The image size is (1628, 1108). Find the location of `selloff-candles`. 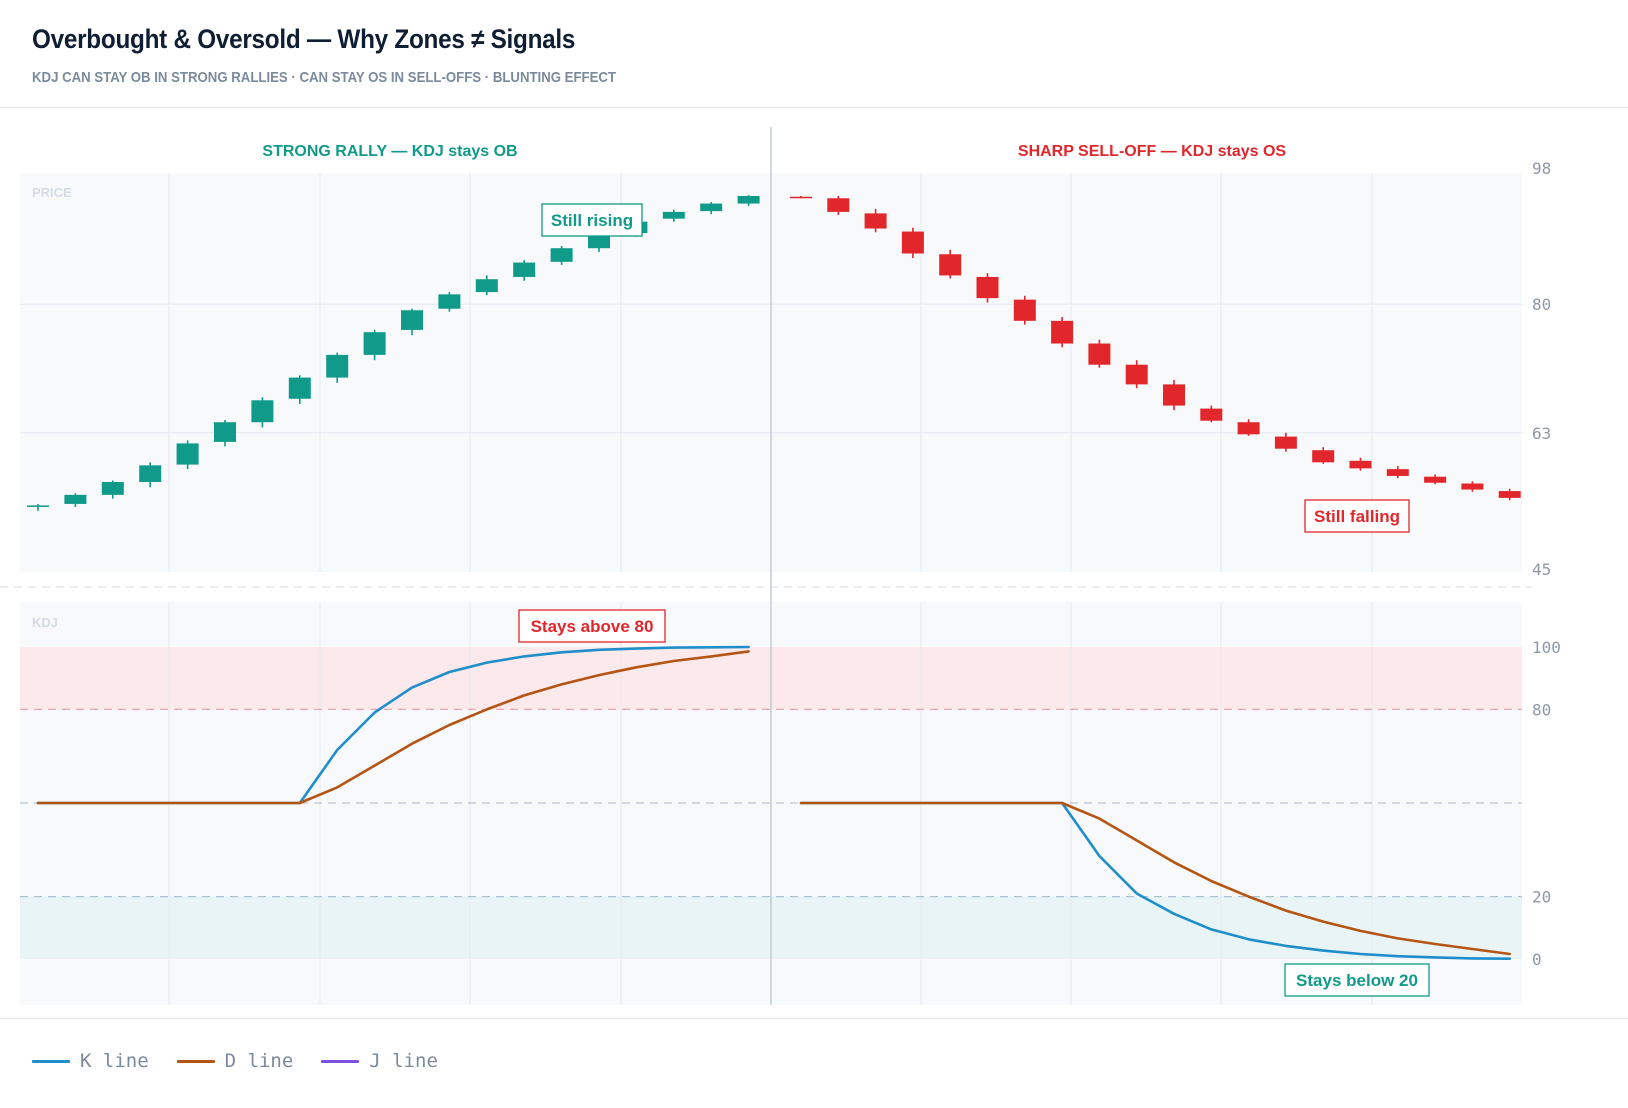

selloff-candles is located at coordinates (1155, 348).